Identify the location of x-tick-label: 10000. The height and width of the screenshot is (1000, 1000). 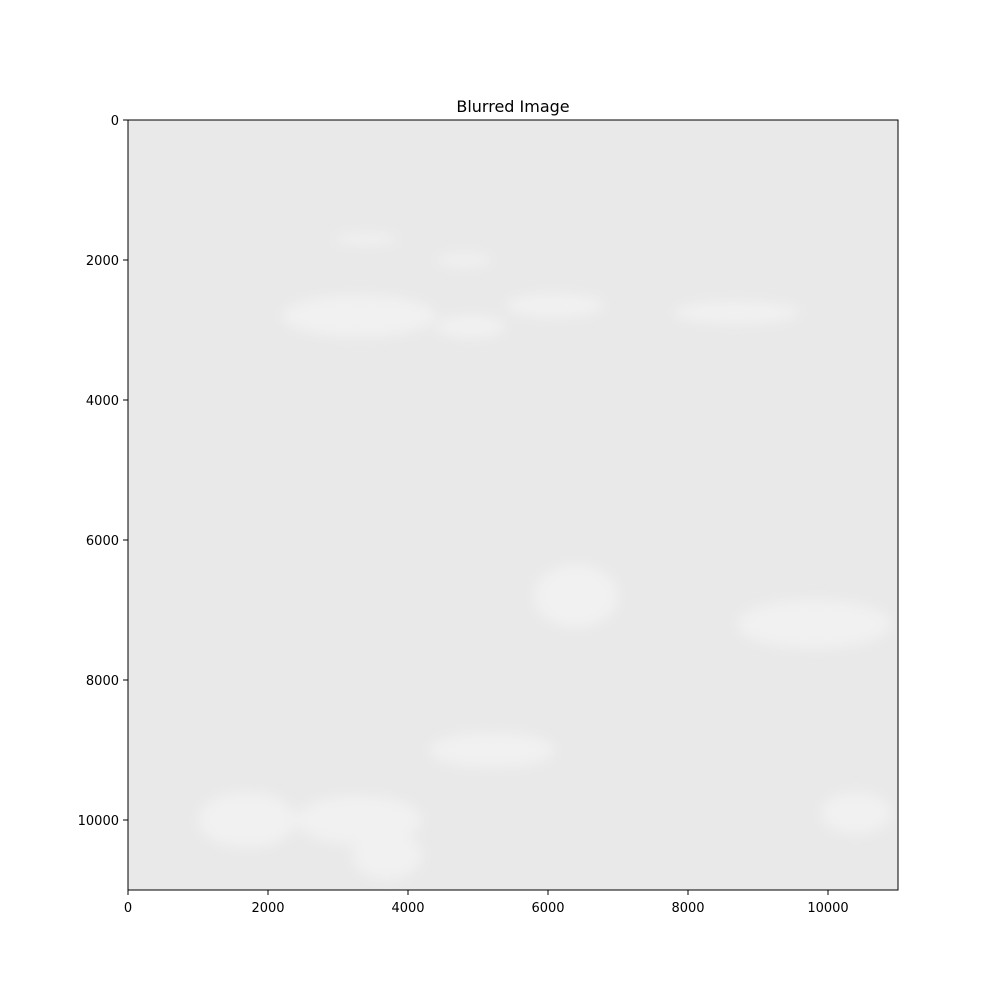
(827, 908).